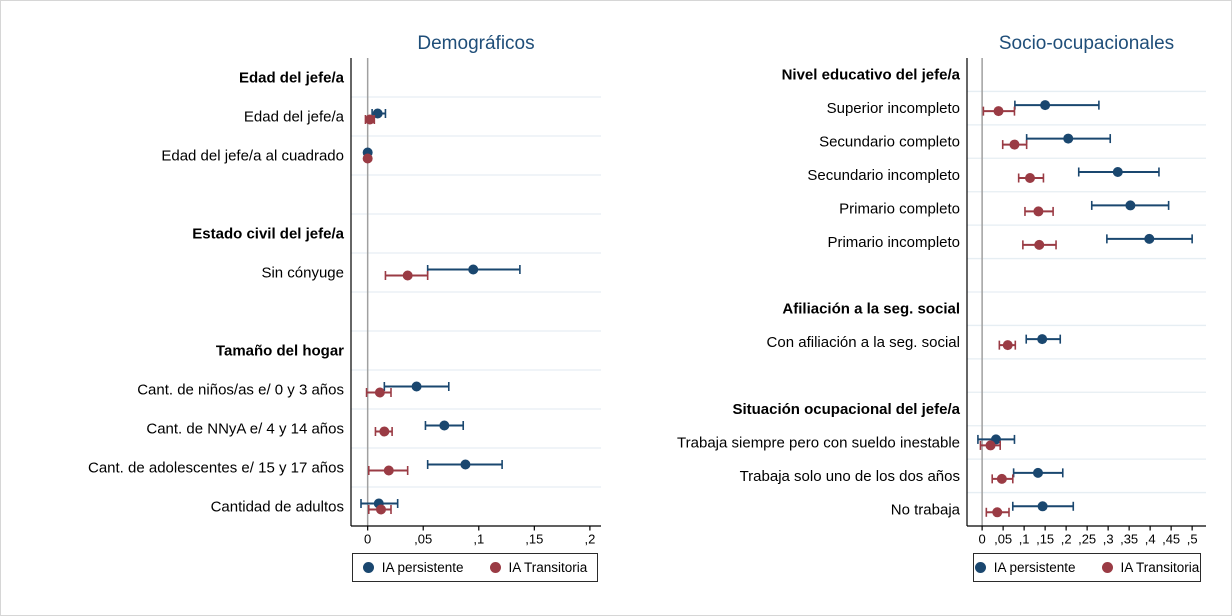 The height and width of the screenshot is (616, 1232). I want to click on x-tick-label: ,4, so click(1150, 539).